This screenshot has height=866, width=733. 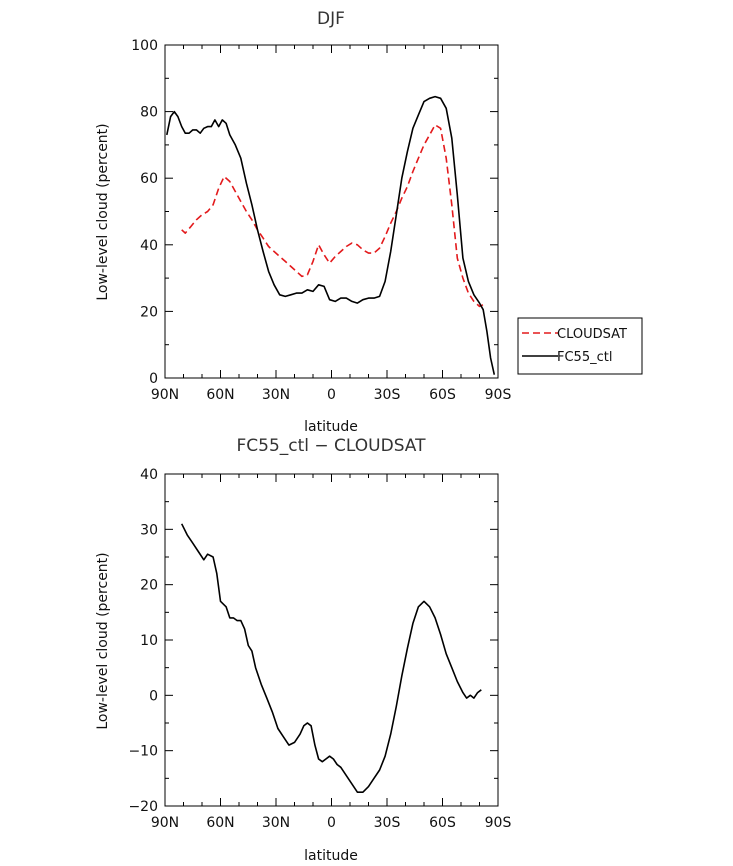 What do you see at coordinates (592, 334) in the screenshot?
I see `legend-label-cloudsat: CLOUDSAT` at bounding box center [592, 334].